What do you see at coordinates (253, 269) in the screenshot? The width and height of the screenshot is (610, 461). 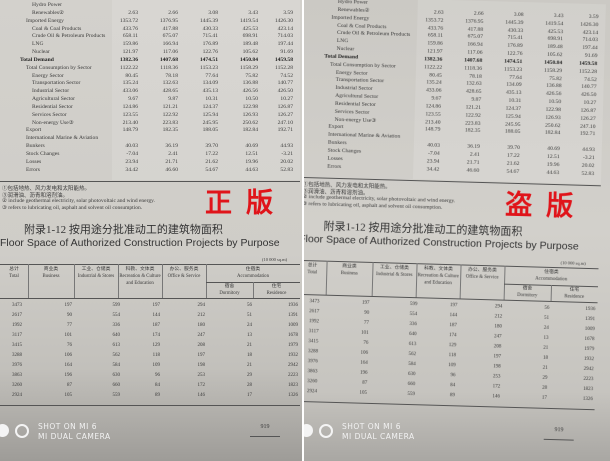 I see `header-cn: 住宿类` at bounding box center [253, 269].